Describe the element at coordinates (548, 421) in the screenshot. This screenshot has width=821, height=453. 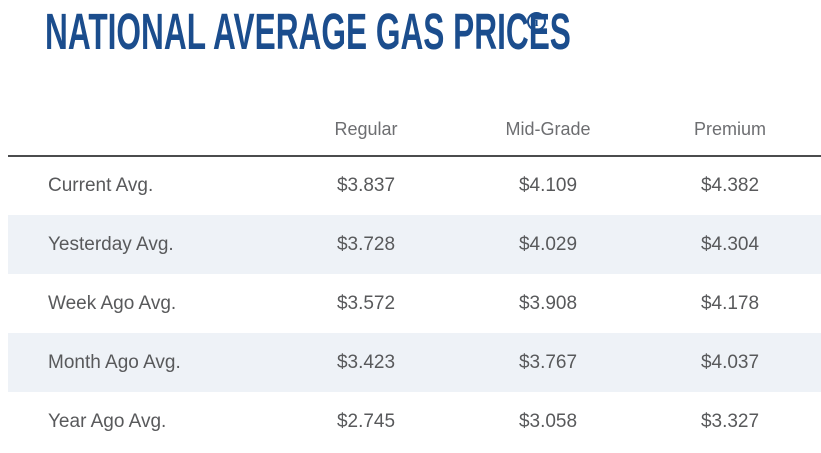
I see `cell-mid-grade: $3.058` at that location.